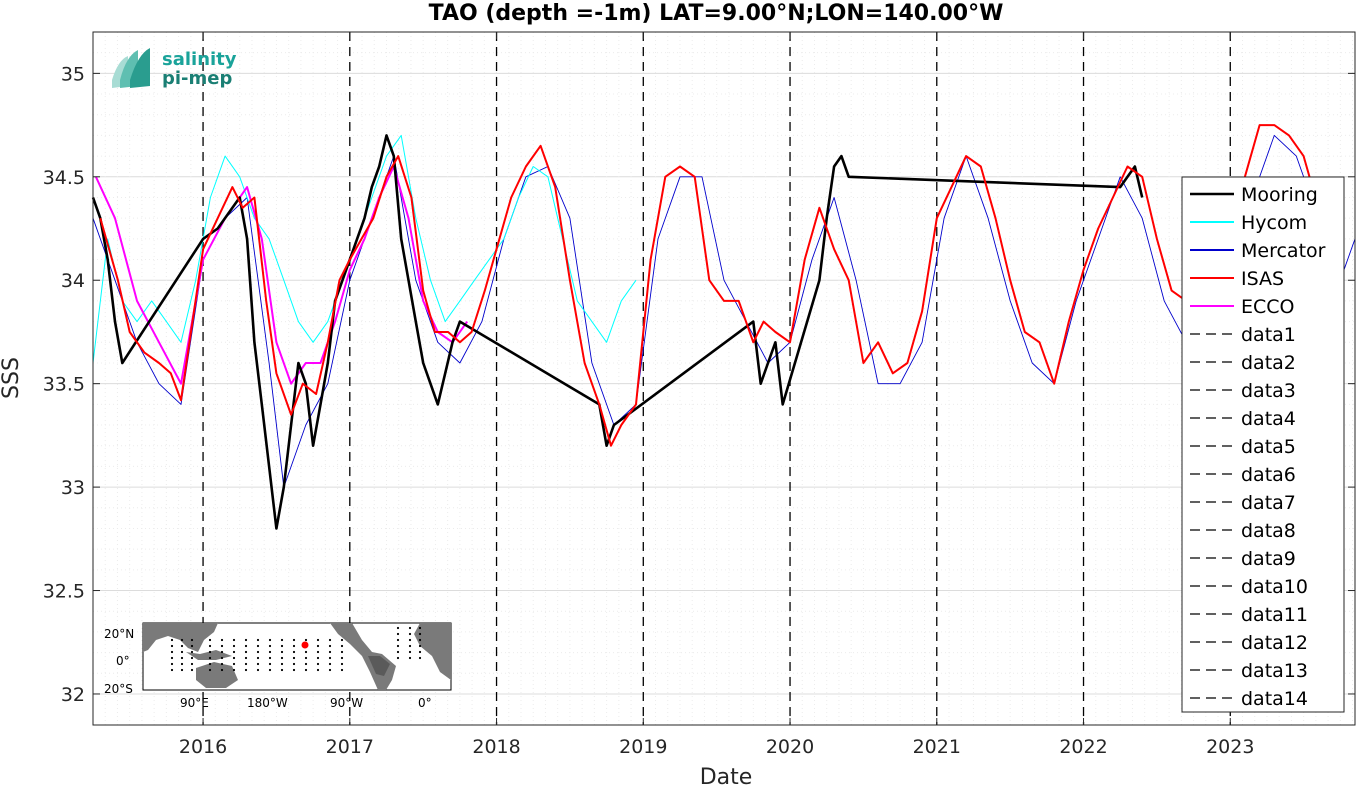 This screenshot has height=790, width=1358. I want to click on legend-label: Hycom, so click(1274, 223).